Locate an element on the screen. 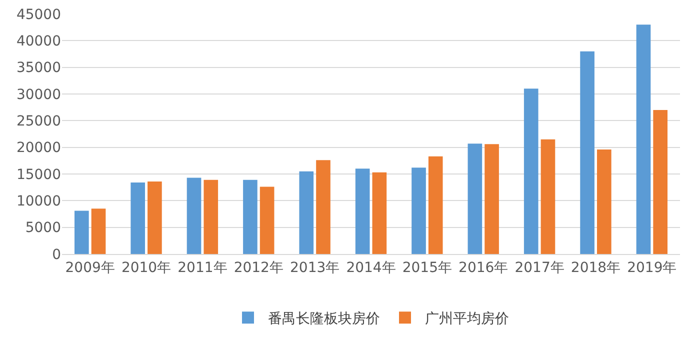  x-tick-label: 2013年 is located at coordinates (315, 268).